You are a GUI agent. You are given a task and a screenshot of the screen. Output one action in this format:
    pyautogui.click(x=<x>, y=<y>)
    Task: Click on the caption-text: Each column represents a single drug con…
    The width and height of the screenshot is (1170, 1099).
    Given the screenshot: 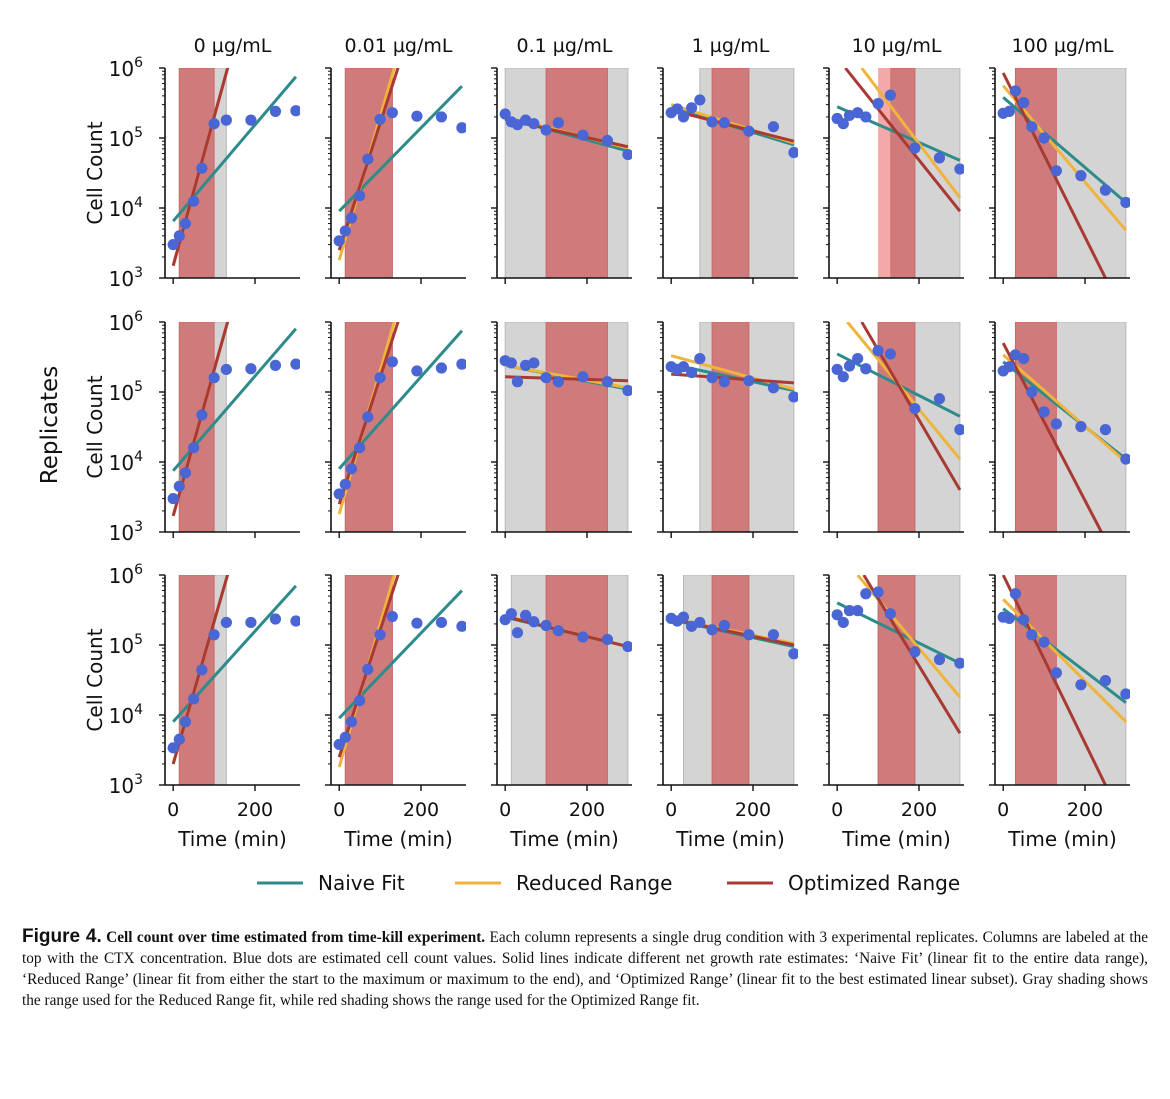 What is the action you would take?
    pyautogui.click(x=585, y=969)
    